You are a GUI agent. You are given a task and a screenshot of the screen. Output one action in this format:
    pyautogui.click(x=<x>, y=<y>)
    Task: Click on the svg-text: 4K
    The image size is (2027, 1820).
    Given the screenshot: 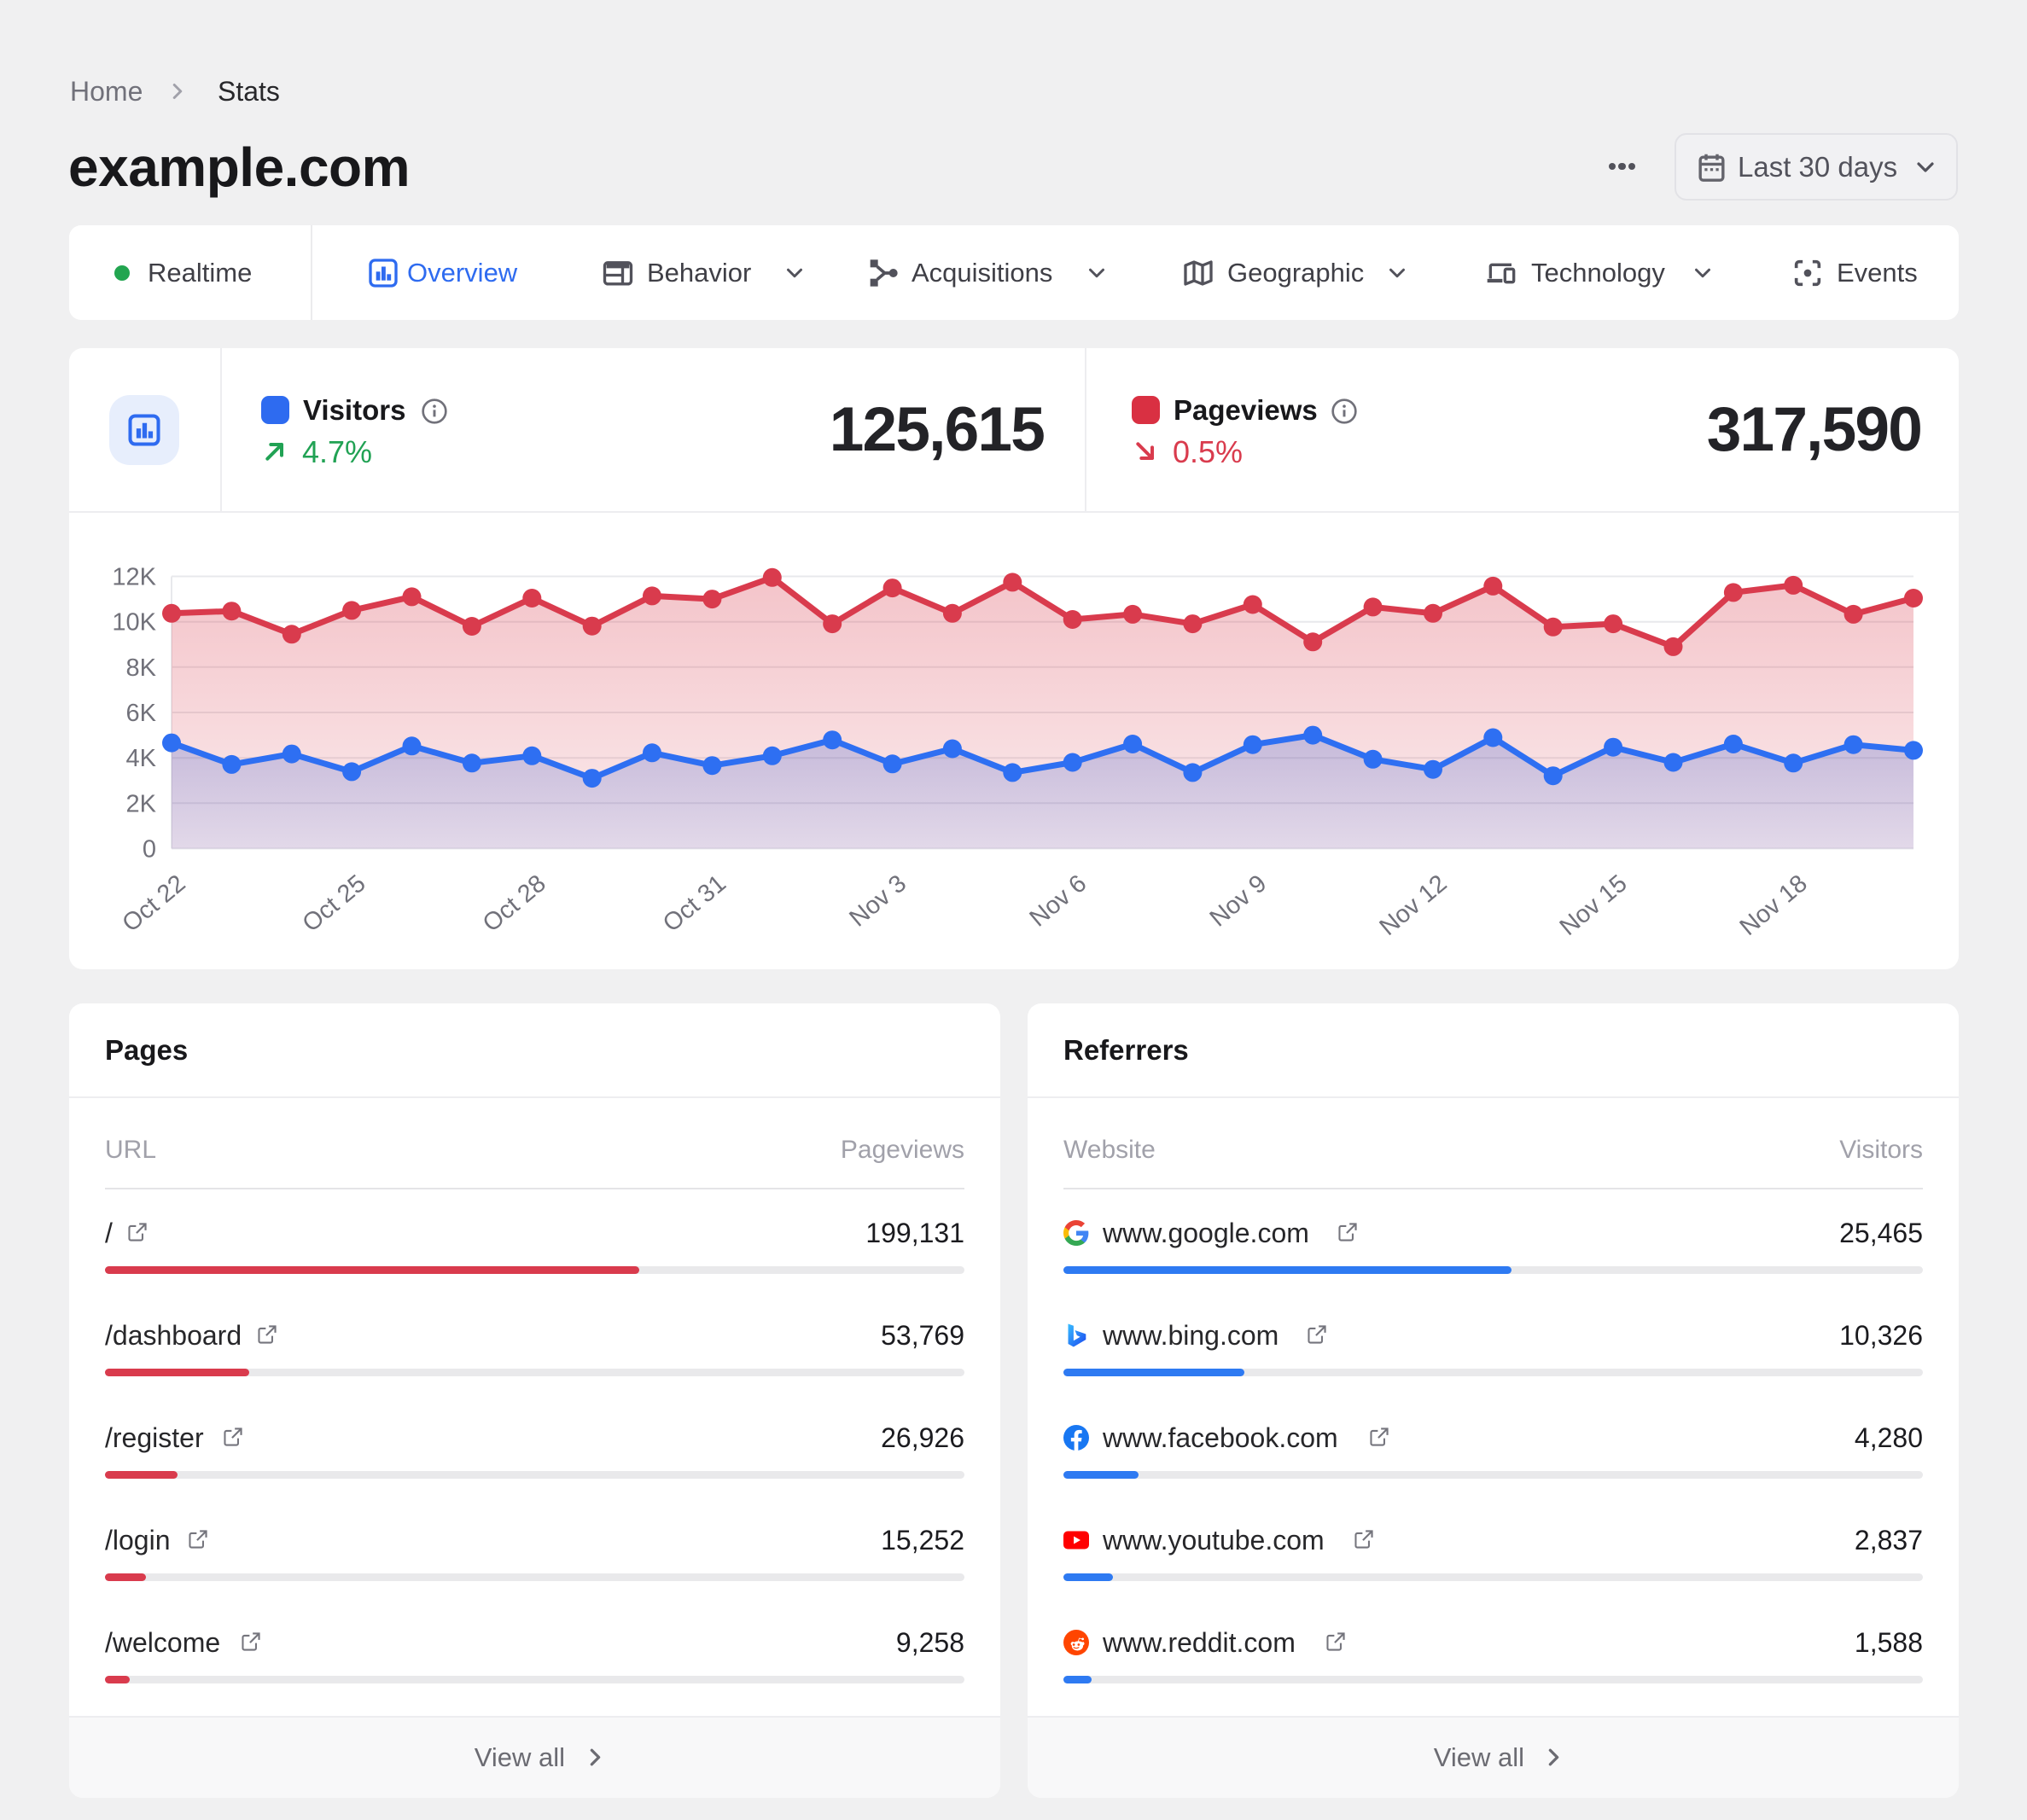 What is the action you would take?
    pyautogui.click(x=141, y=758)
    